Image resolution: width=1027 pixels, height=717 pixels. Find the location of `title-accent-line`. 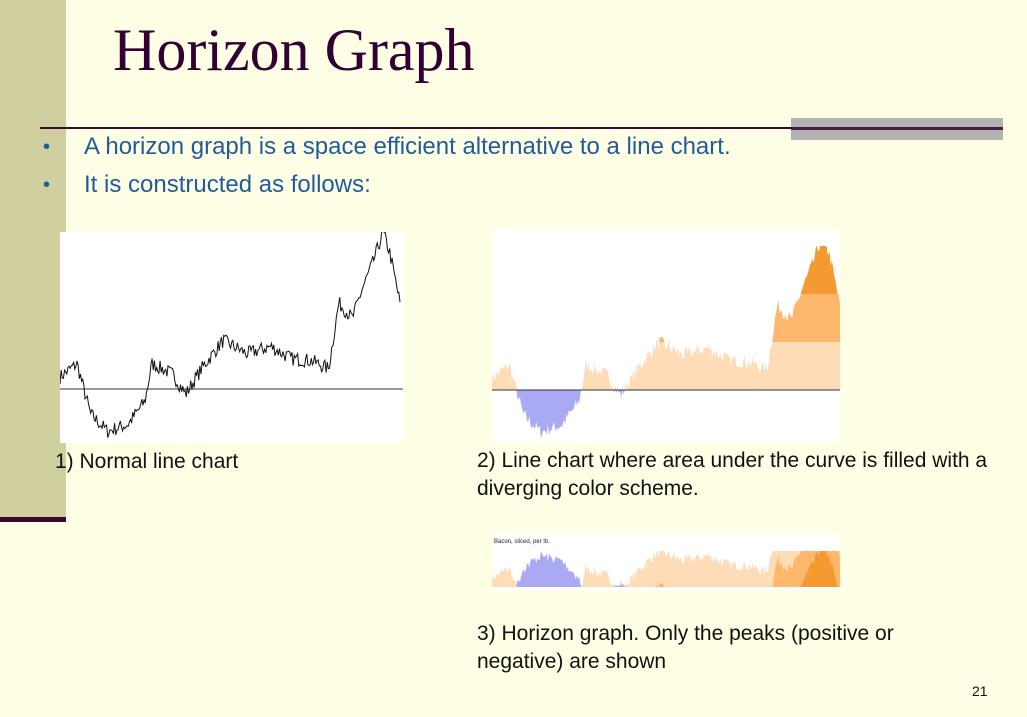

title-accent-line is located at coordinates (897, 128).